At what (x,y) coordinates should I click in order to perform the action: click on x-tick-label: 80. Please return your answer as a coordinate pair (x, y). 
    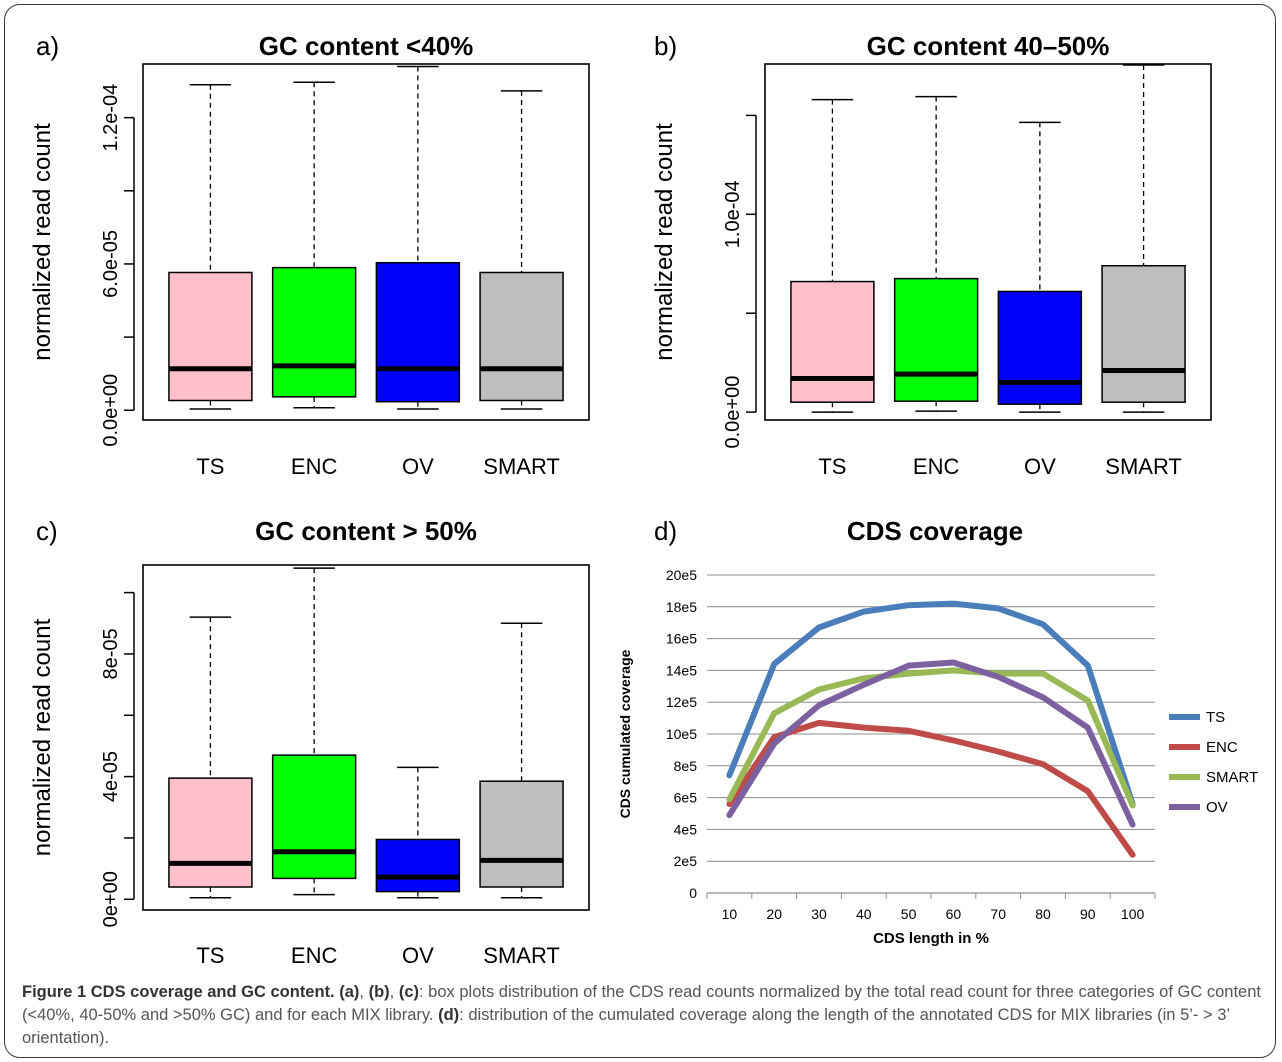
    Looking at the image, I should click on (1043, 914).